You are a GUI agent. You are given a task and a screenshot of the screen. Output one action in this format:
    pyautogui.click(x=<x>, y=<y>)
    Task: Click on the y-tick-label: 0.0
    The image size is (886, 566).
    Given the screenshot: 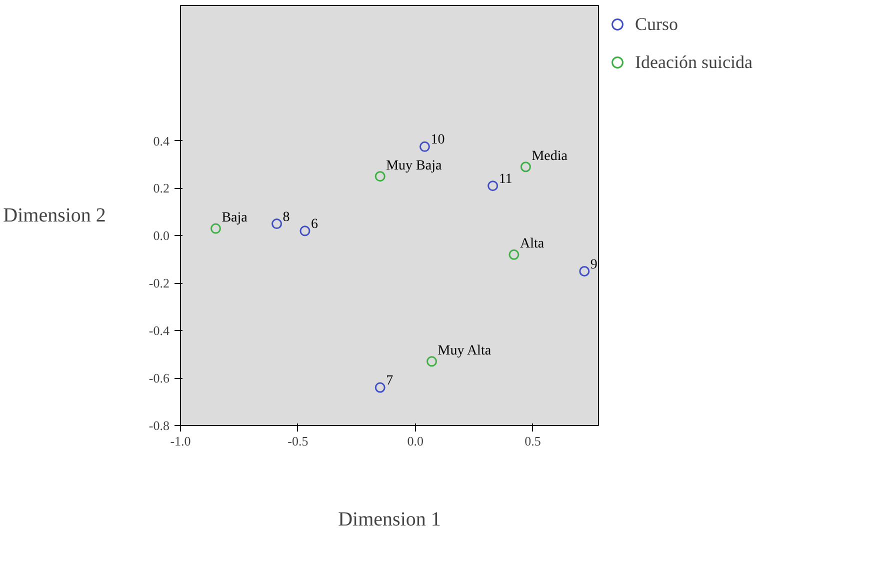 What is the action you would take?
    pyautogui.click(x=161, y=236)
    